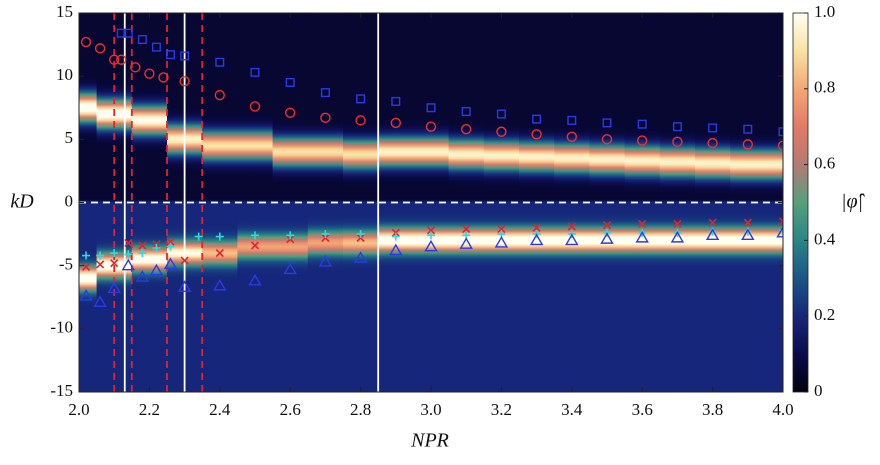  What do you see at coordinates (22, 202) in the screenshot?
I see `y-axis-label: kD` at bounding box center [22, 202].